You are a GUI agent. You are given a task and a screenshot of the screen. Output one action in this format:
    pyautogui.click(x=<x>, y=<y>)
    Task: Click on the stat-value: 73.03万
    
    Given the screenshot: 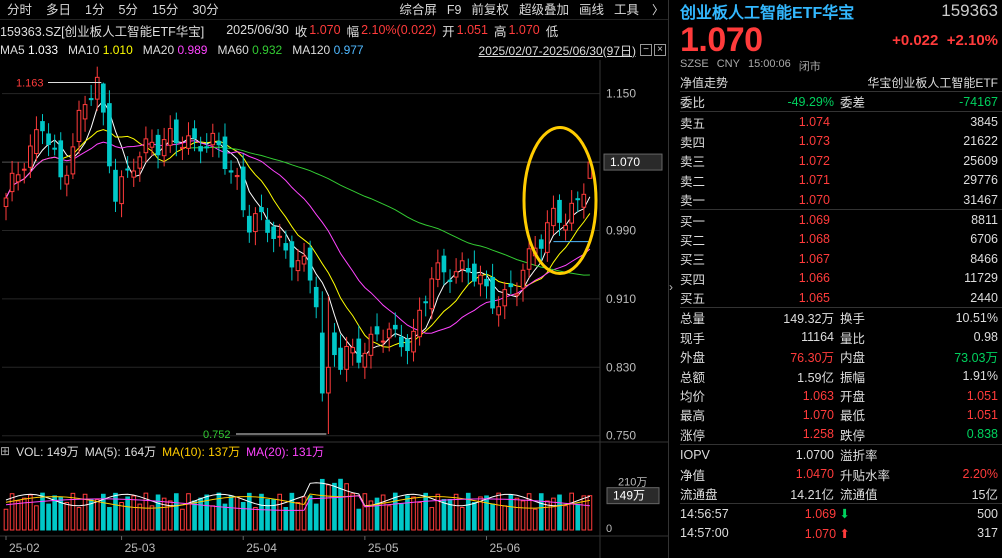 What is the action you would take?
    pyautogui.click(x=976, y=358)
    